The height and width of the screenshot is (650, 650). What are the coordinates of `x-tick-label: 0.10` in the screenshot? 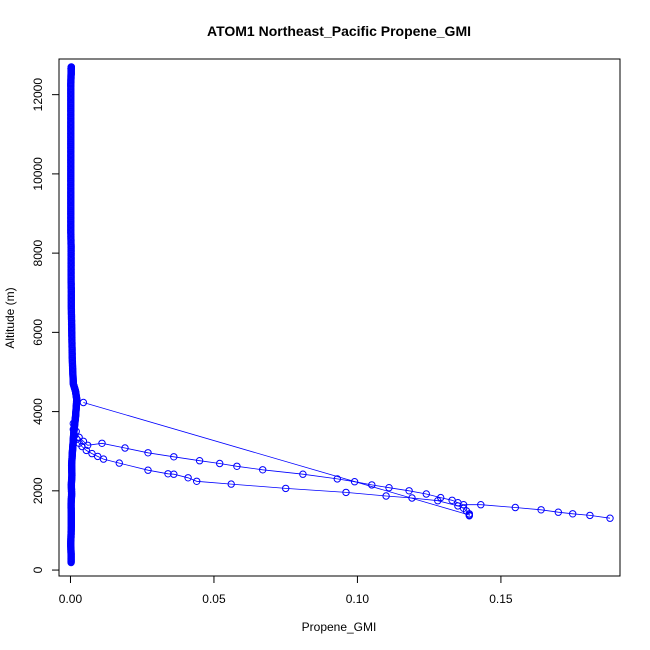 It's located at (358, 599).